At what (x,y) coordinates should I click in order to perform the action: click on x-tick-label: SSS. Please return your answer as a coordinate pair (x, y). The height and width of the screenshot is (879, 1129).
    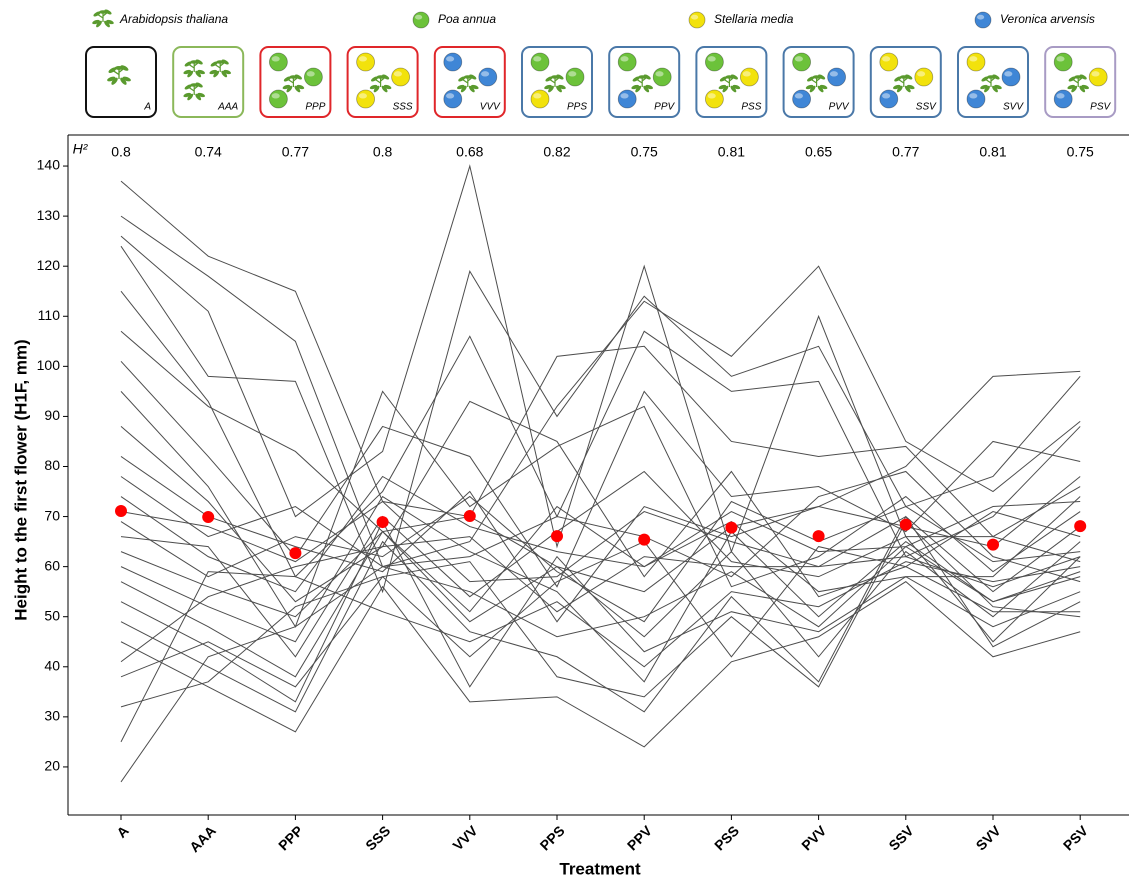
    Looking at the image, I should click on (377, 837).